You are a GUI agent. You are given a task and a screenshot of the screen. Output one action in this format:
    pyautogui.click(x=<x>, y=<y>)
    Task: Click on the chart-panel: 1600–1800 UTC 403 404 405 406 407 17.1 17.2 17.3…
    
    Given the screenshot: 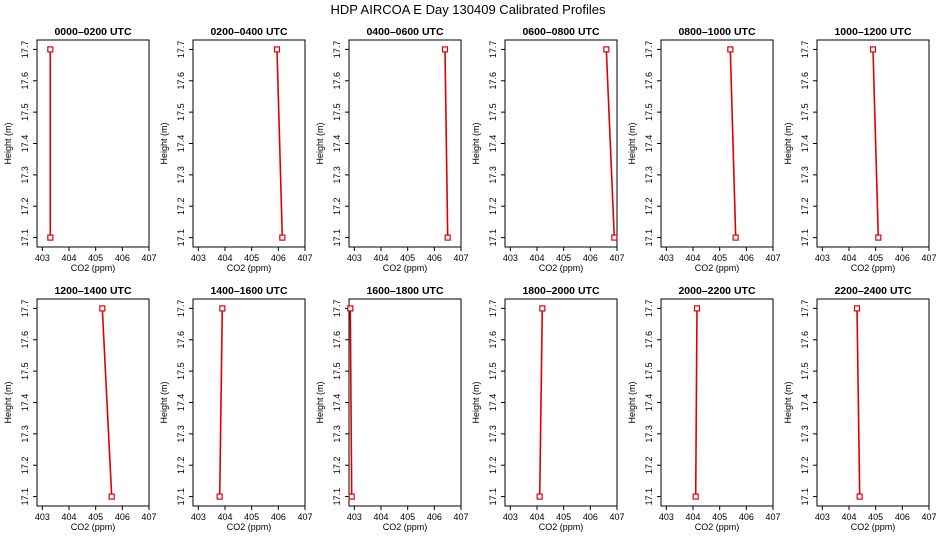 What is the action you would take?
    pyautogui.click(x=392, y=408)
    